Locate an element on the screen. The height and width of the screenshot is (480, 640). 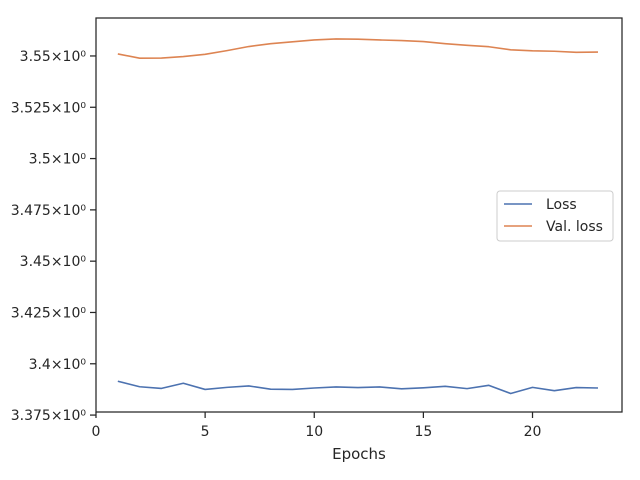
y-tick-label: 3.375×10⁰ is located at coordinates (49, 416).